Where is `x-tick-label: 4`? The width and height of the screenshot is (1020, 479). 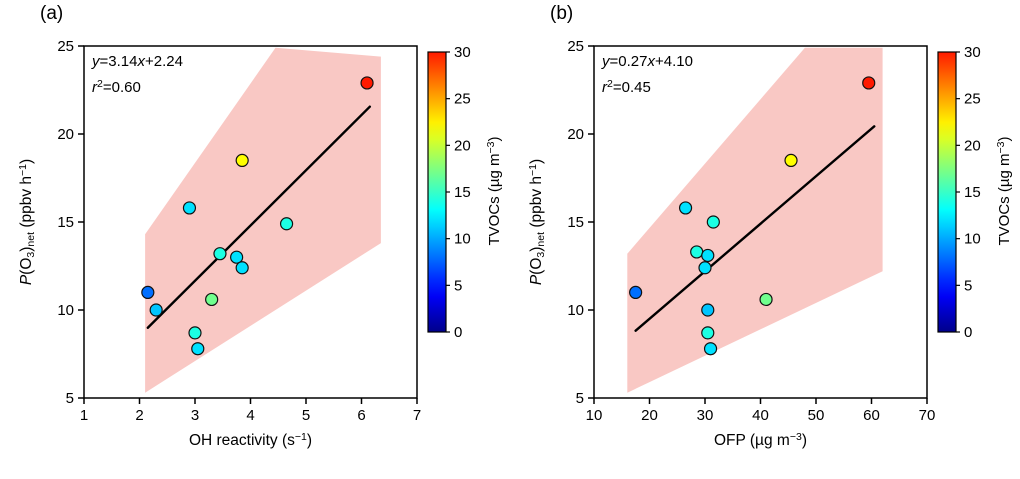 x-tick-label: 4 is located at coordinates (250, 415).